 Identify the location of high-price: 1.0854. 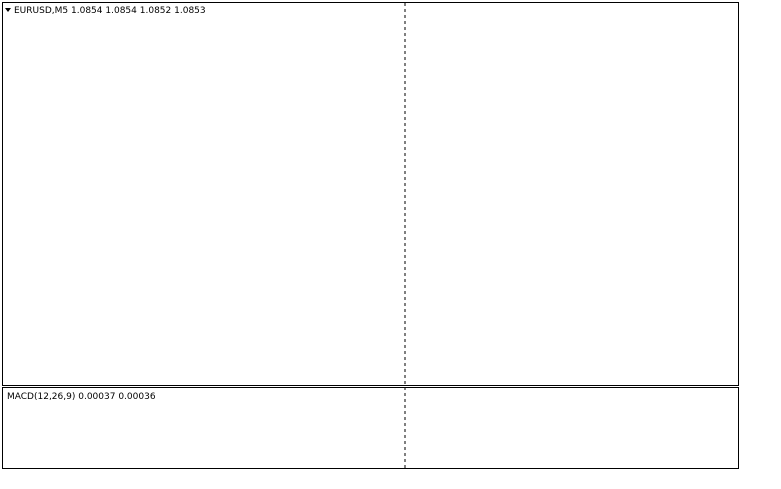
(121, 11).